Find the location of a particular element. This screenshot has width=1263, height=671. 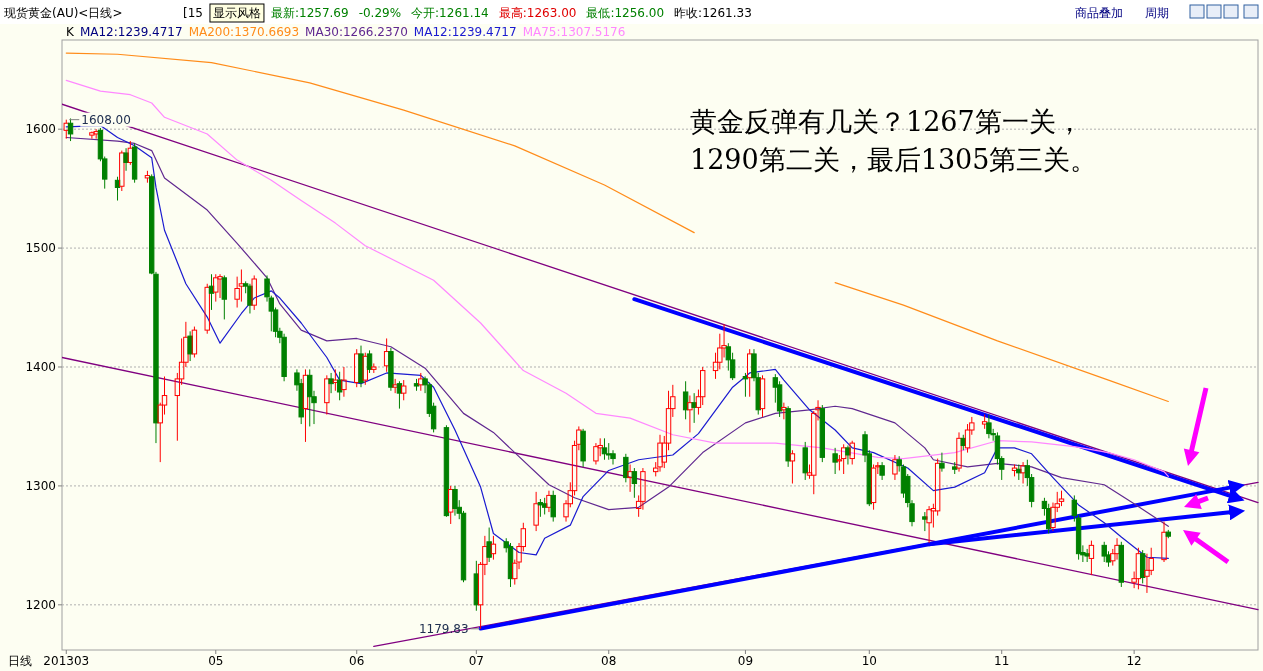

text: 日线 is located at coordinates (20, 661).